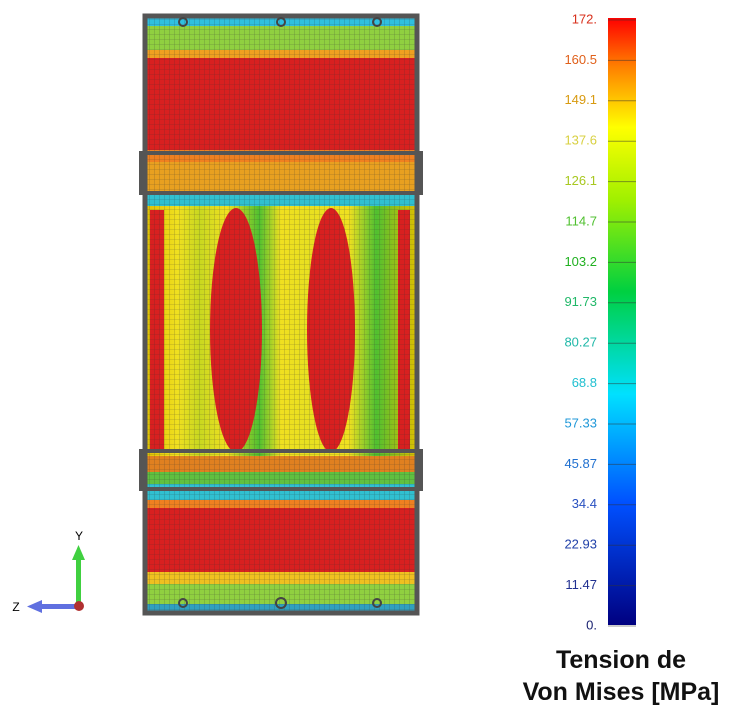 This screenshot has height=706, width=741. Describe the element at coordinates (580, 261) in the screenshot. I see `legend-label: 103.2` at that location.